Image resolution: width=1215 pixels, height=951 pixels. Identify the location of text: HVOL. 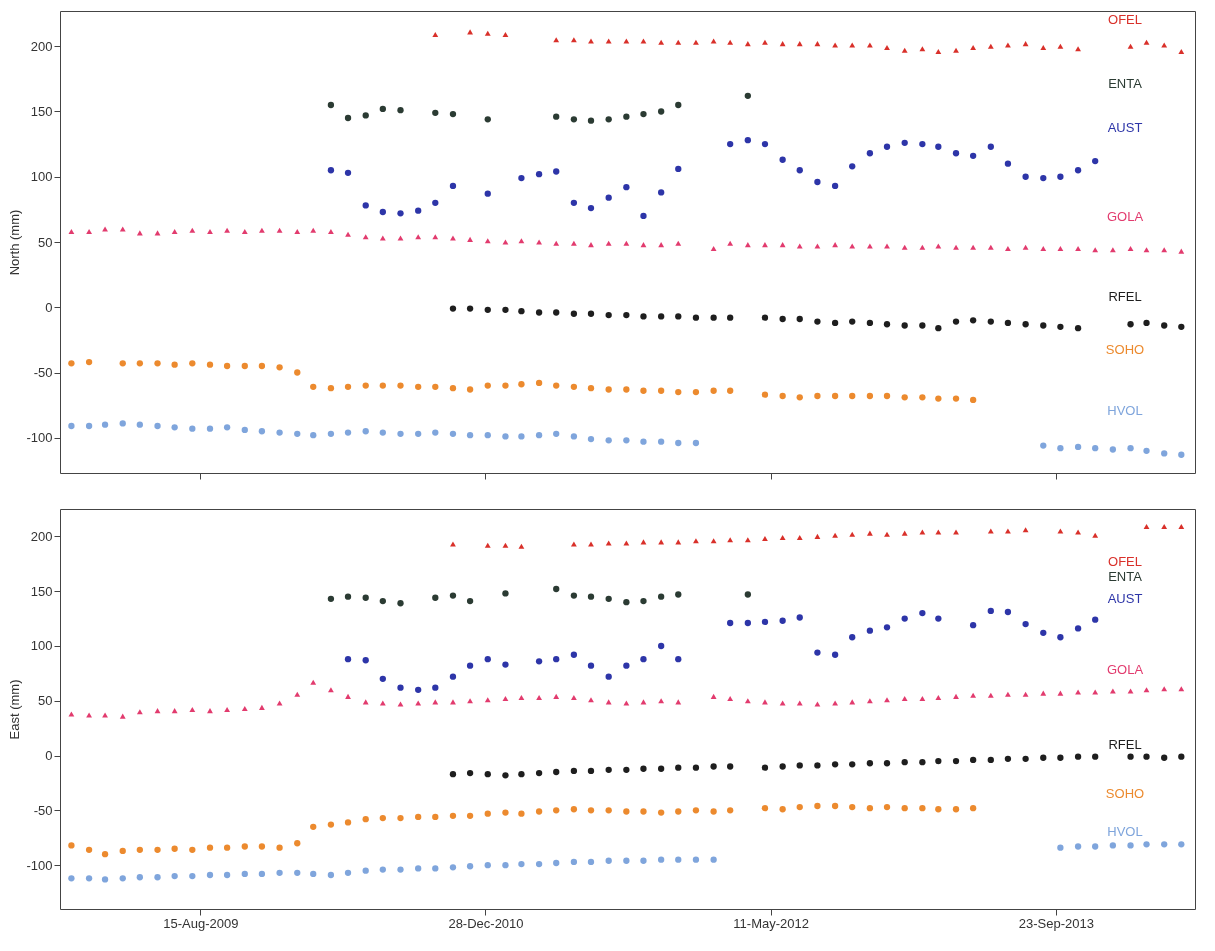
(1125, 411).